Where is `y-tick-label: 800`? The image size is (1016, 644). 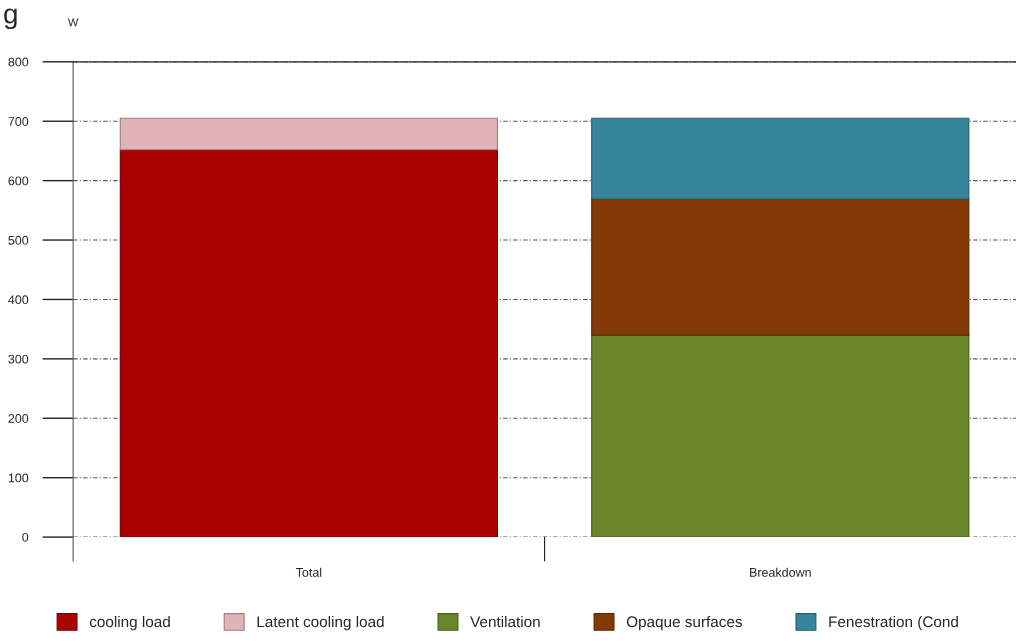 y-tick-label: 800 is located at coordinates (18, 62).